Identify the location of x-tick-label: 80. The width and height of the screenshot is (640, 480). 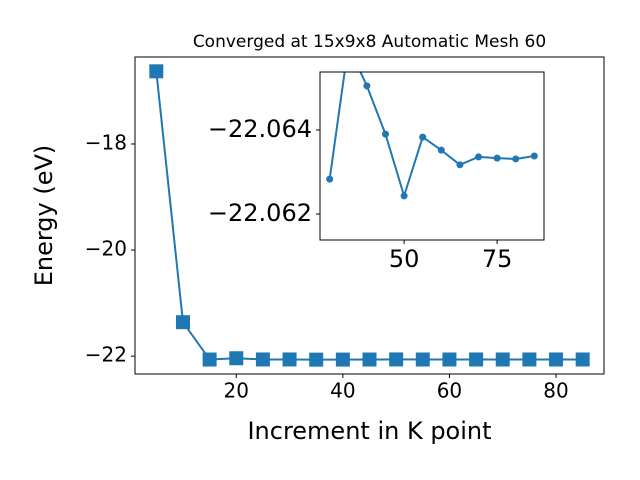
(555, 391).